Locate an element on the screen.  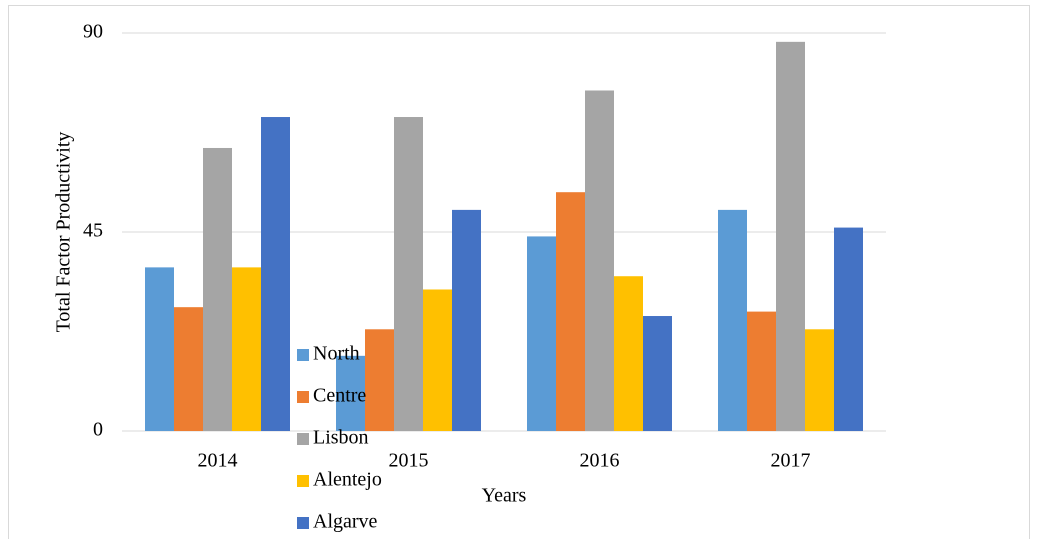
x-tick-label: 2016 is located at coordinates (600, 461).